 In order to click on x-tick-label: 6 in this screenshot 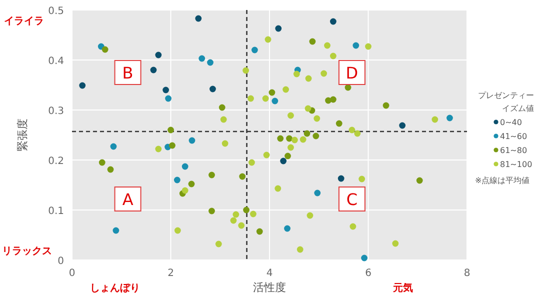, I will do `click(368, 273)`.